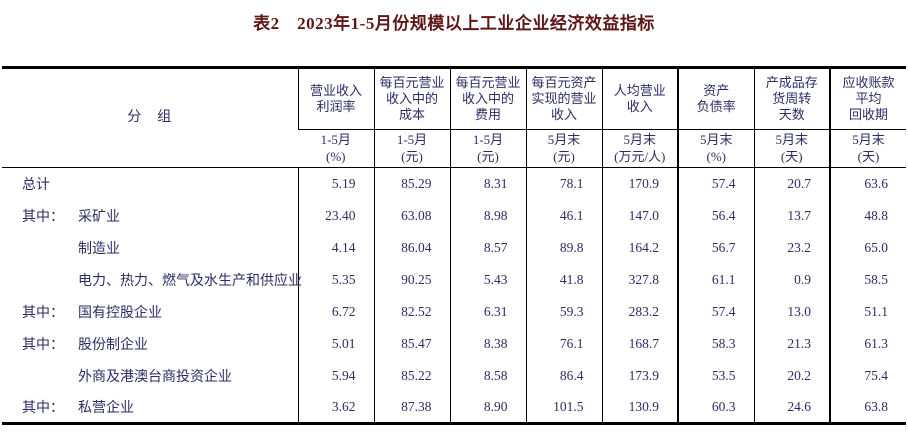 The height and width of the screenshot is (435, 908). I want to click on value-cell: 8.38, so click(487, 343).